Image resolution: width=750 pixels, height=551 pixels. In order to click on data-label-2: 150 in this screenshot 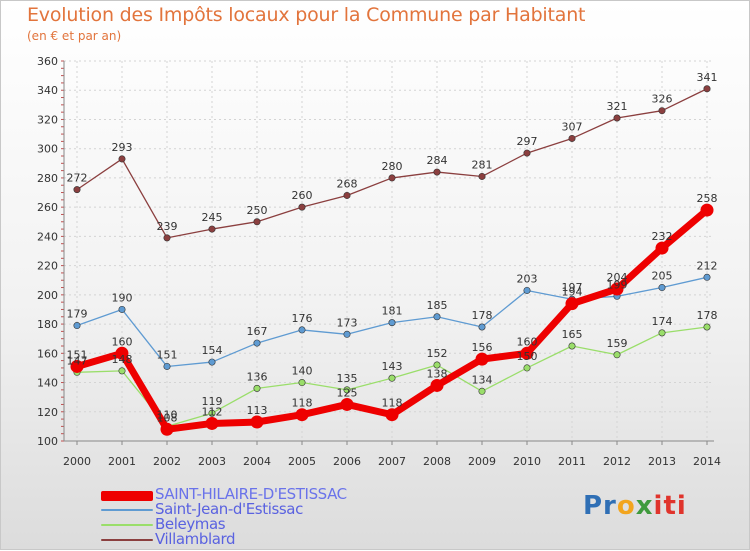, I will do `click(527, 356)`.